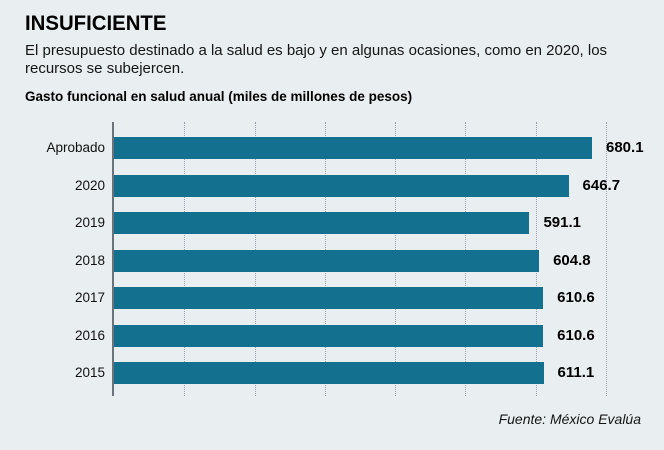 The width and height of the screenshot is (664, 450). I want to click on bar-2017, so click(329, 298).